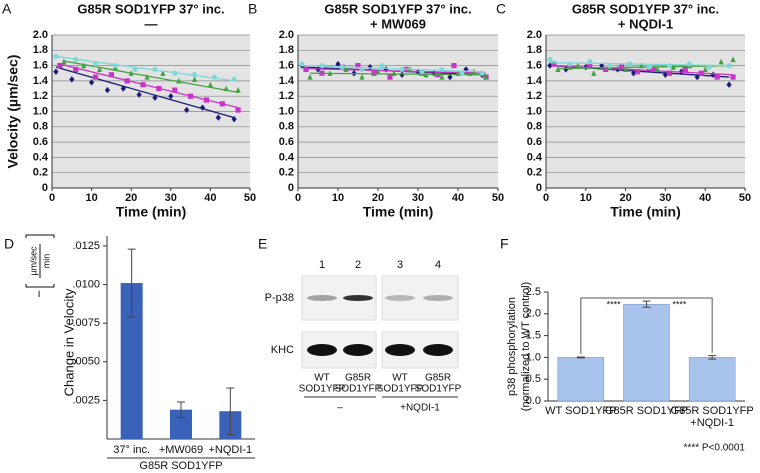 This screenshot has width=760, height=473. Describe the element at coordinates (322, 265) in the screenshot. I see `lane-number: 1` at that location.